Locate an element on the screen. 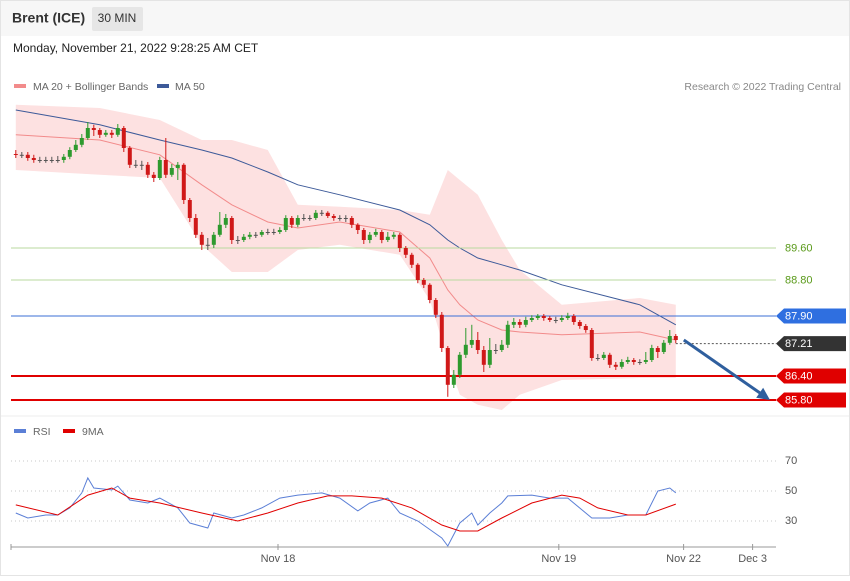 The width and height of the screenshot is (850, 581). interval-button is located at coordinates (117, 19).